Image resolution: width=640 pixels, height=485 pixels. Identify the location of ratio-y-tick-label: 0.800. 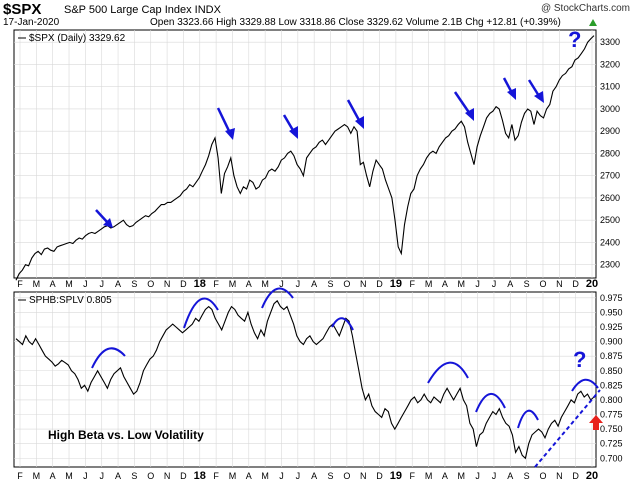
(611, 400).